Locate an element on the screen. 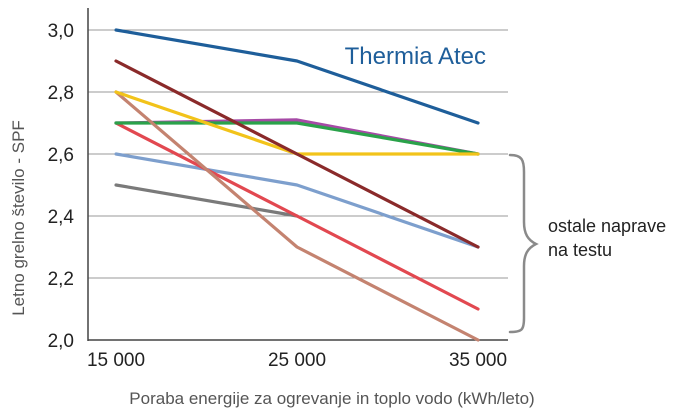  other-devices-label: ostale naprave na testu is located at coordinates (609, 238).